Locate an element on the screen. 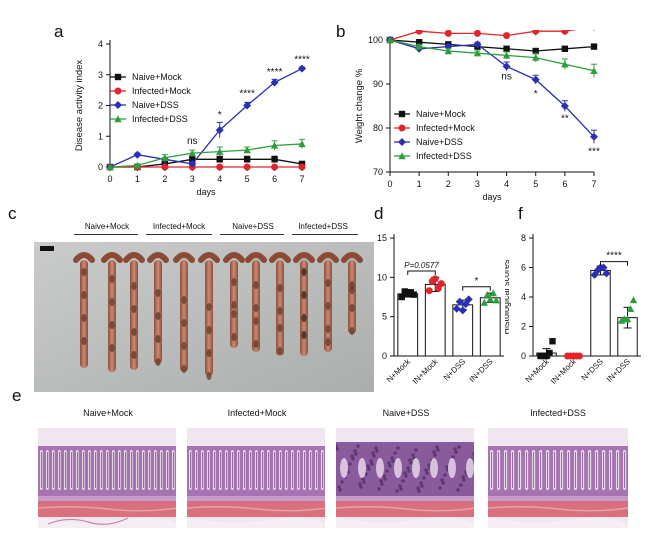 This screenshot has width=648, height=546. x-tick-label: 0 is located at coordinates (109, 179).